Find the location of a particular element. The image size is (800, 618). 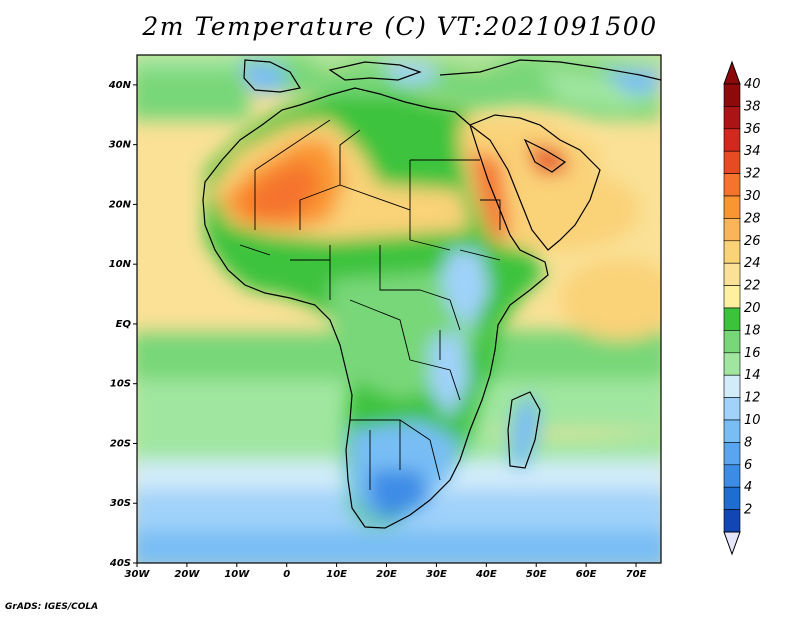

colorbar: 40 38 36 34 32 30 28 26 24 22 20 18 16 14 12 10 8 6 4 2 is located at coordinates (742, 308).